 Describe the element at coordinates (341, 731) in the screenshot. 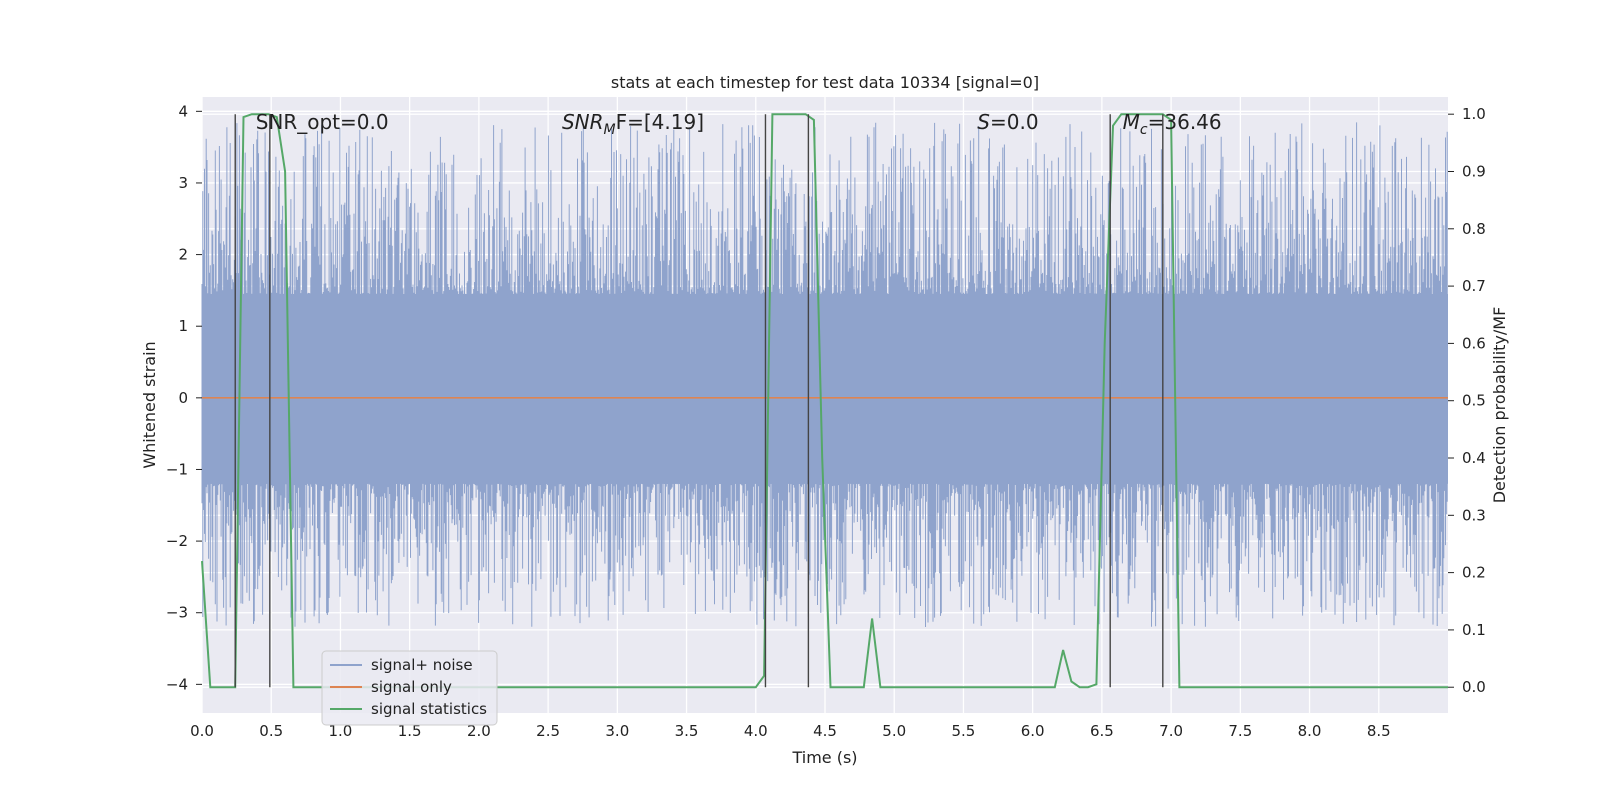

I see `x-tick-label: 1.0` at that location.